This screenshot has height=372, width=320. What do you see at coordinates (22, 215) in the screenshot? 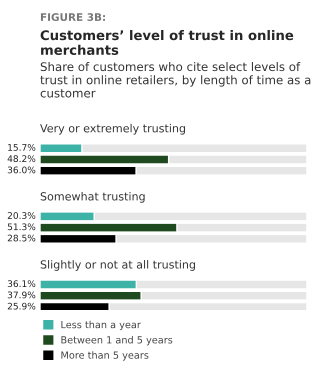
I see `data-label: 20.3%` at bounding box center [22, 215].